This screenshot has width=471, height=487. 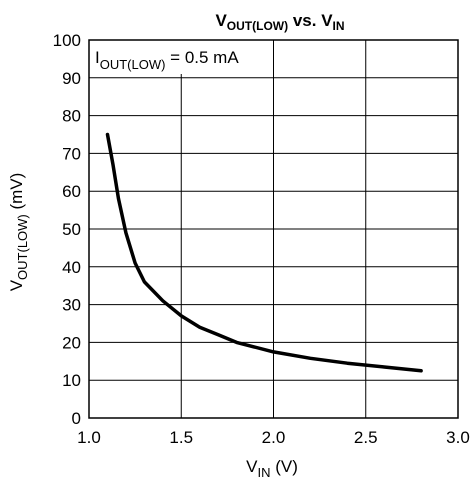 I want to click on y-axis-ticks: 0 10 20 30 40 50 60 70 80 90 100, so click(x=67, y=229).